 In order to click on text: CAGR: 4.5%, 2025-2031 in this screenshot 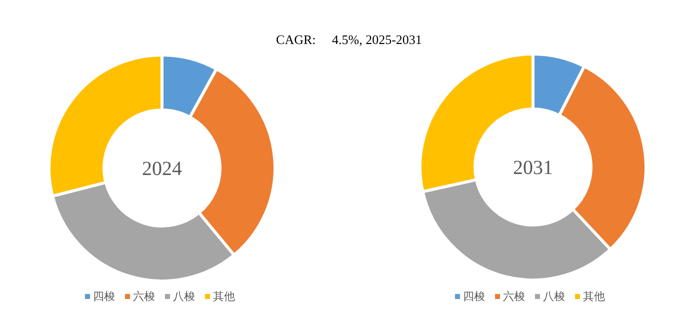, I will do `click(349, 39)`.